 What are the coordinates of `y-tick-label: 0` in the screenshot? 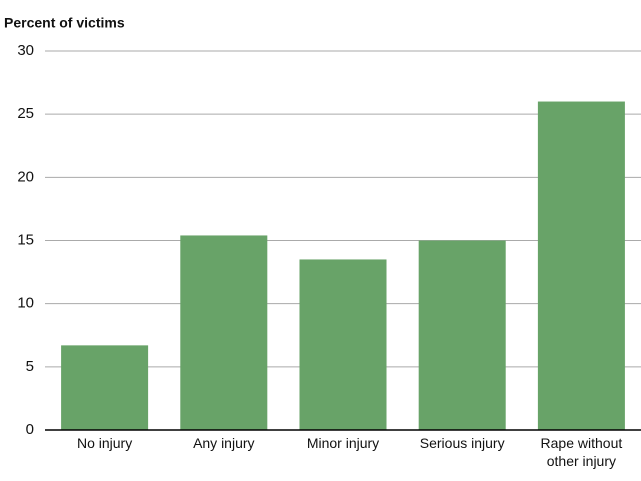 It's located at (30, 429).